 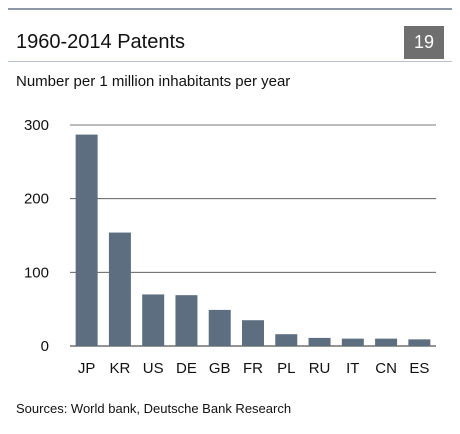 I want to click on y-tick-label: 0, so click(x=45, y=346).